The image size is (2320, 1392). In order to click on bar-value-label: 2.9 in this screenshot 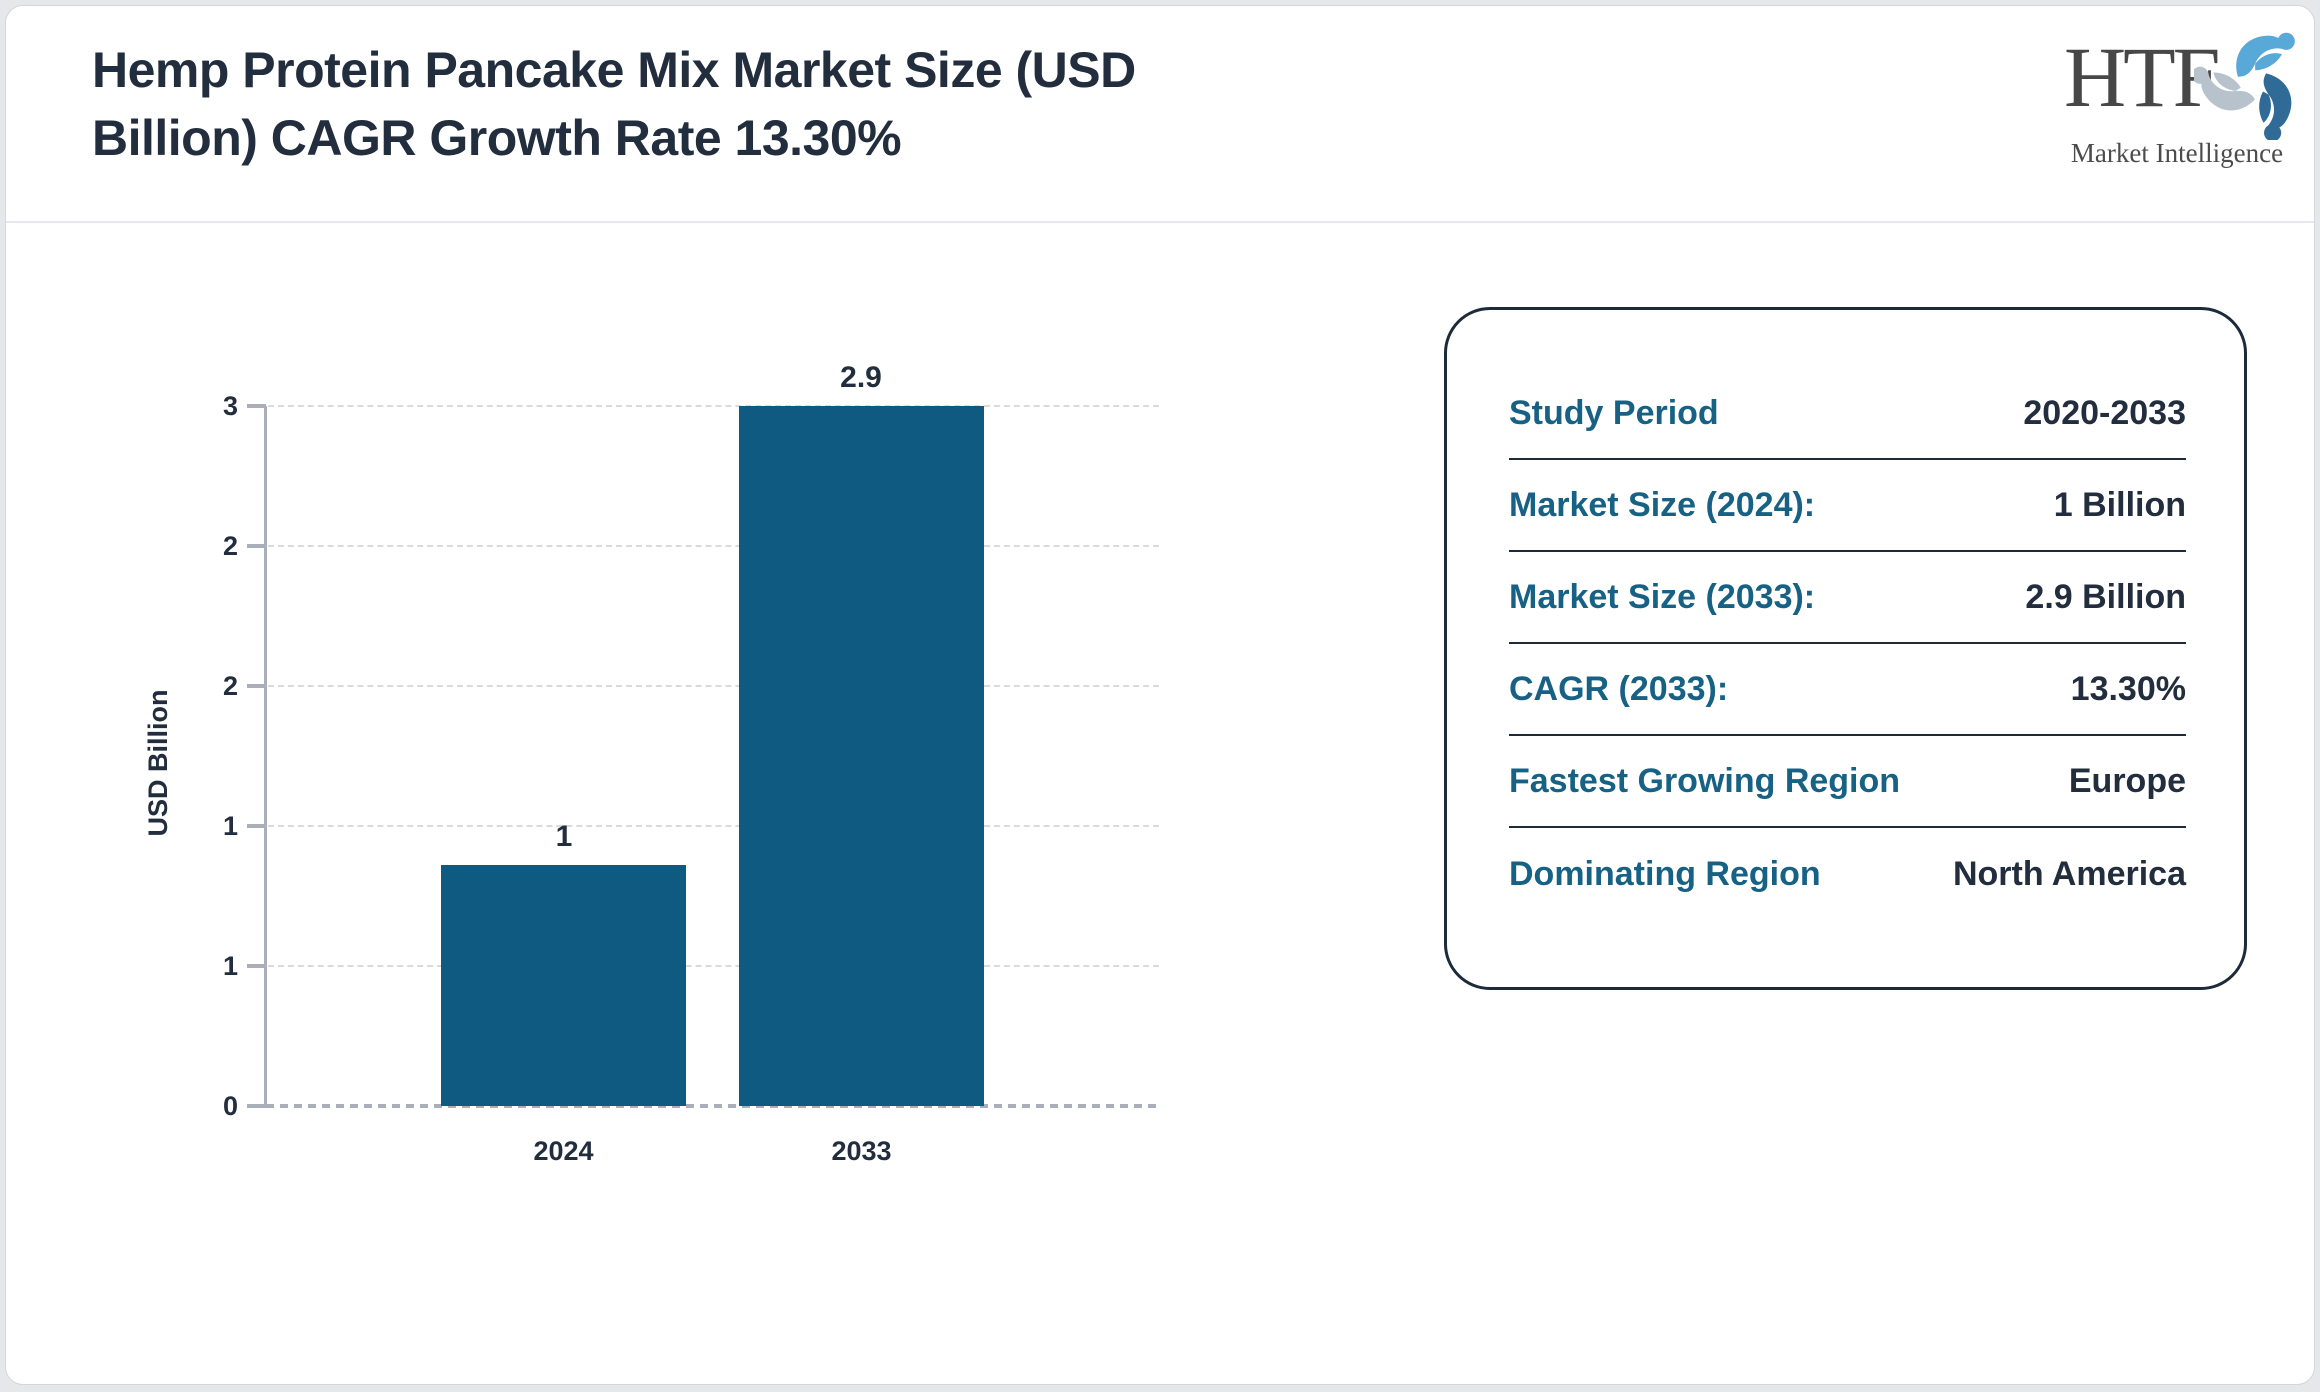, I will do `click(861, 377)`.